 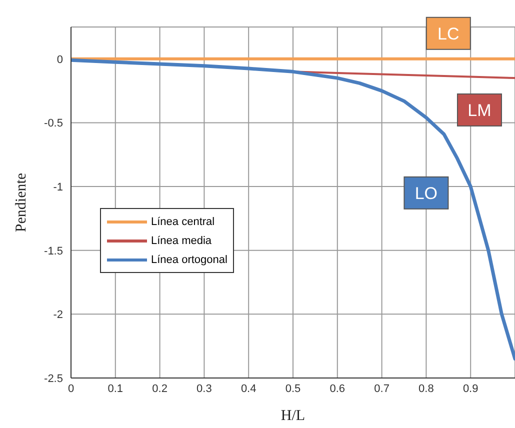 What do you see at coordinates (59, 60) in the screenshot?
I see `y-tick-label: 0` at bounding box center [59, 60].